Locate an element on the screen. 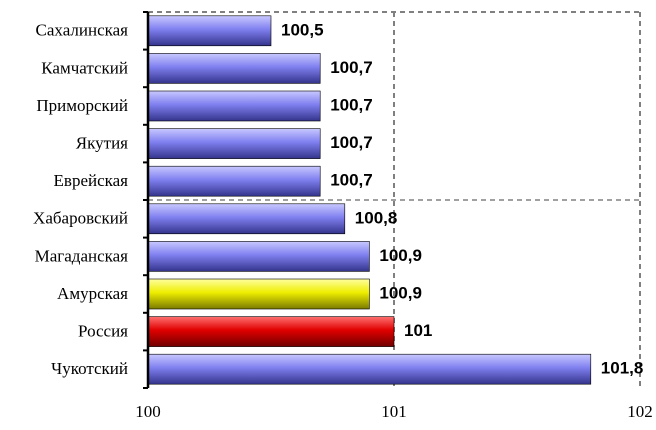  category-label-9: Россия is located at coordinates (103, 331).